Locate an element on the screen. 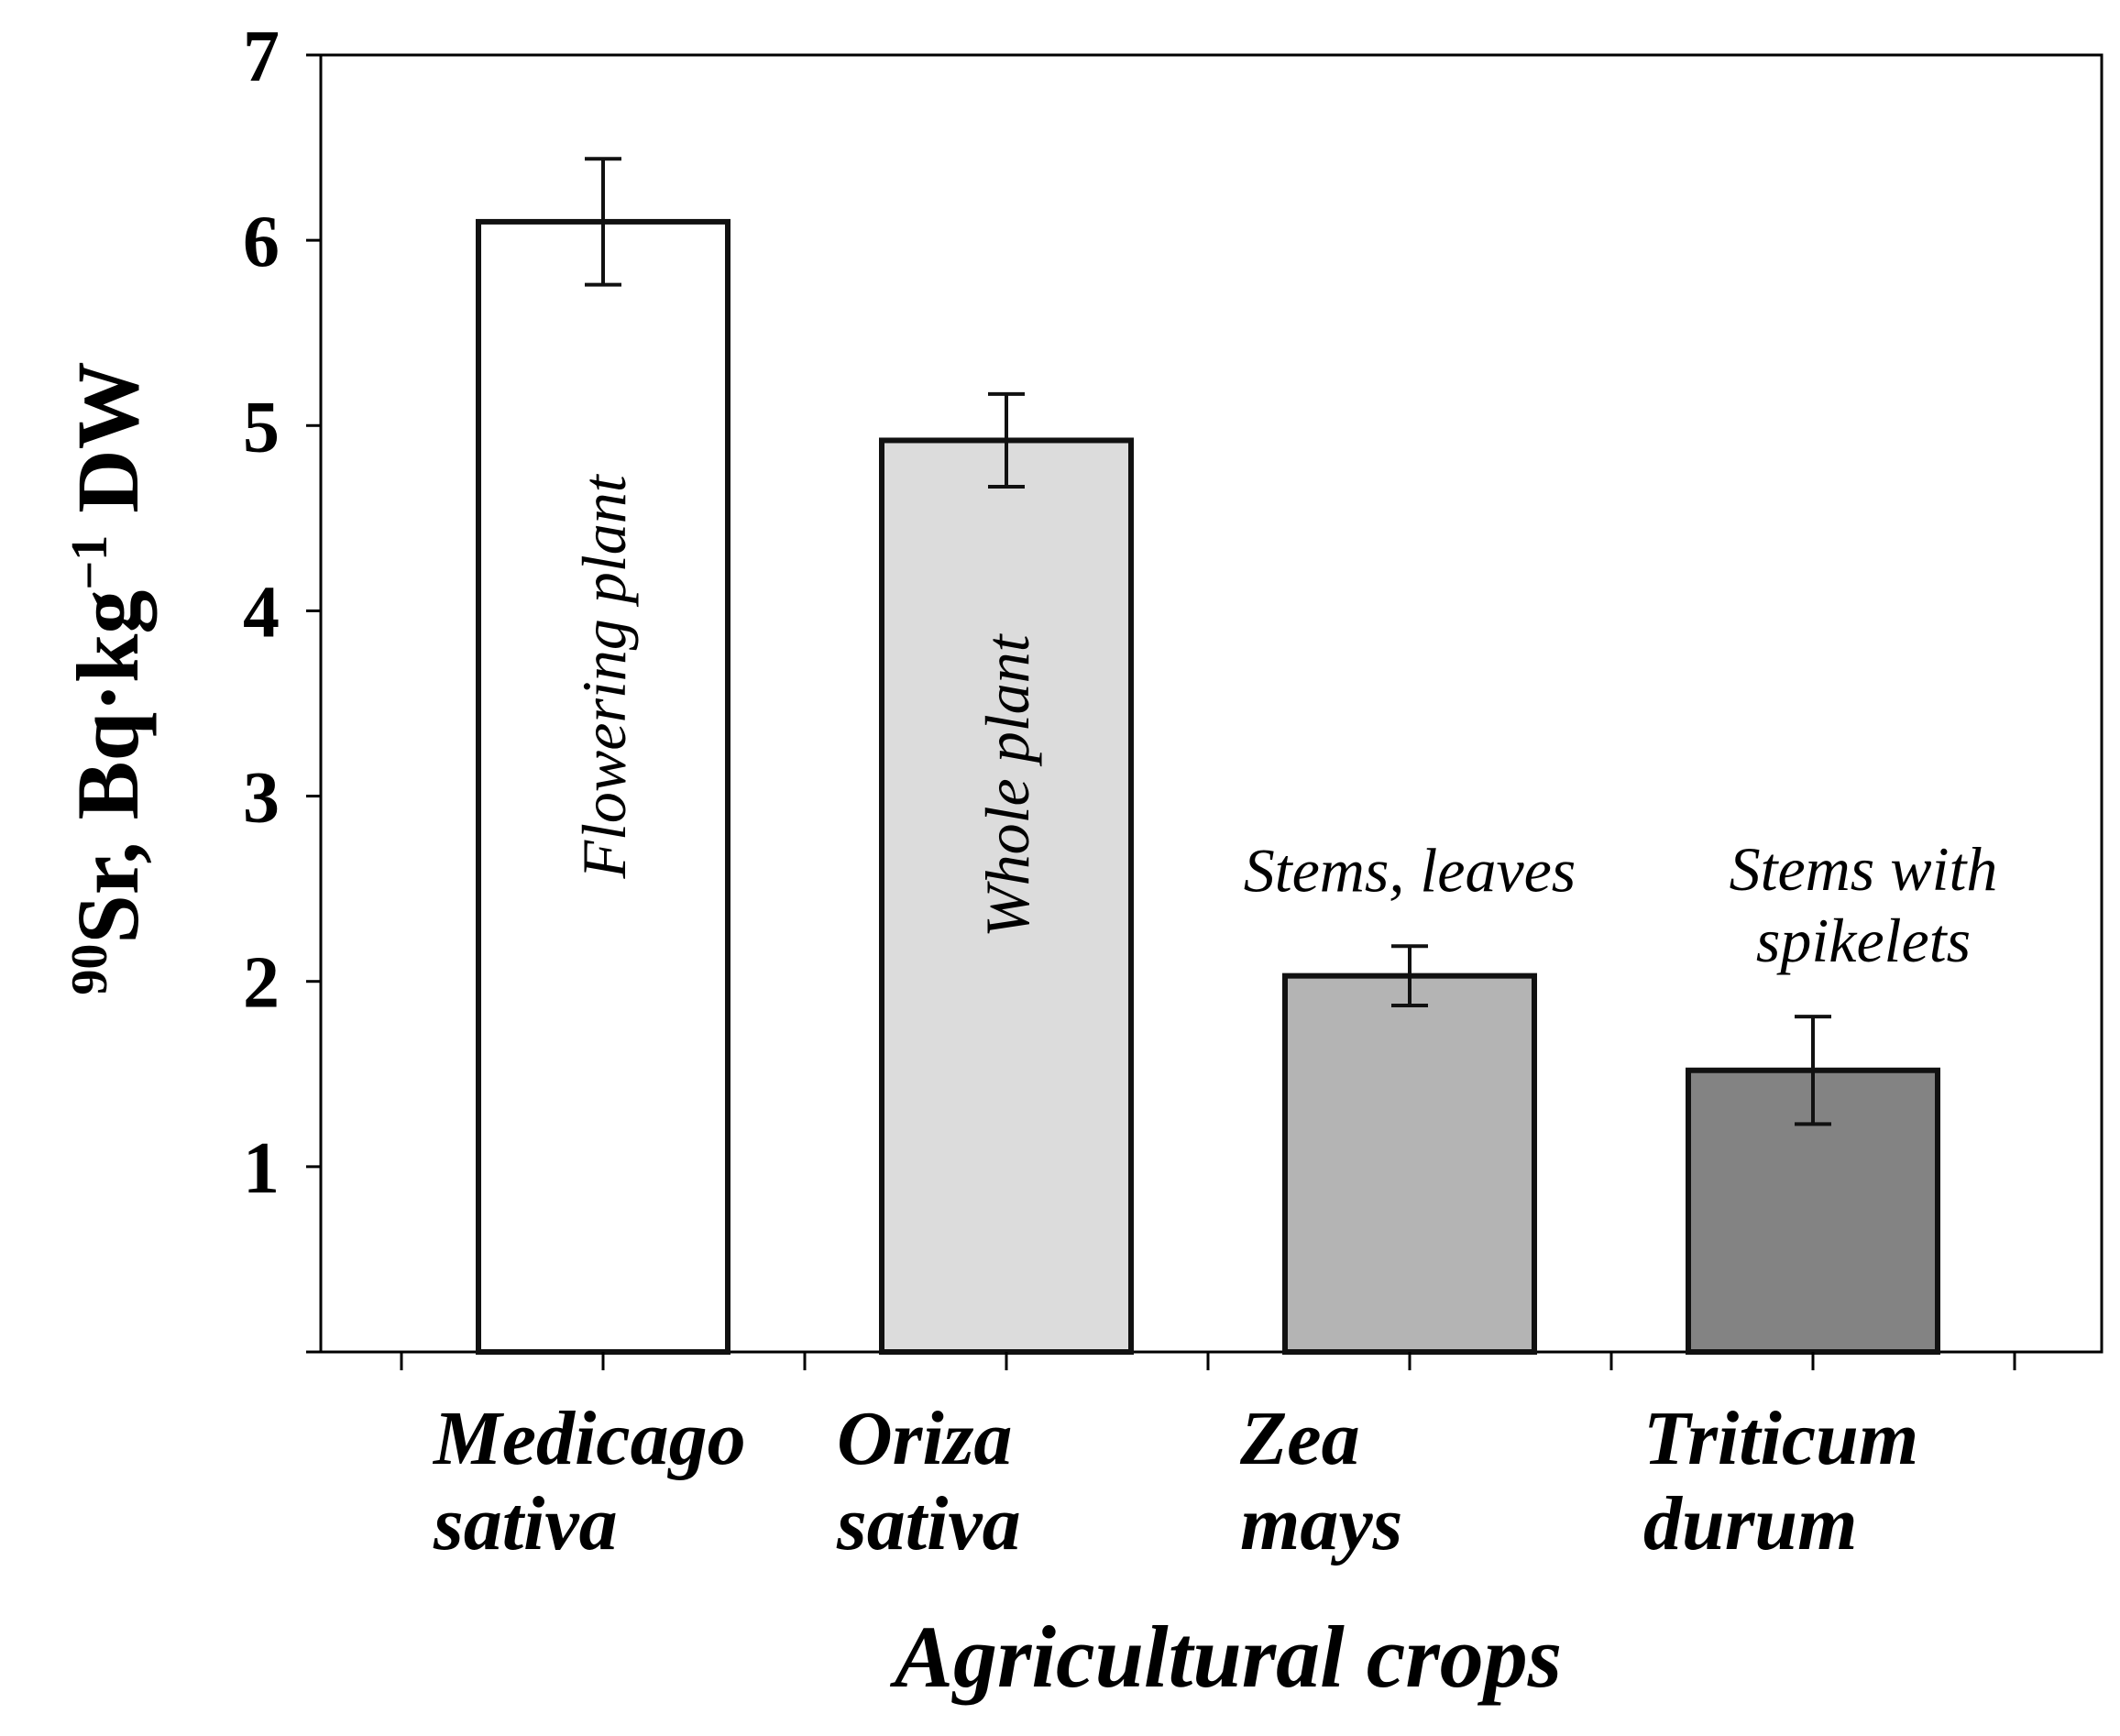 The image size is (2120, 1736). category-label-3: Triticum durum is located at coordinates (1780, 1481).